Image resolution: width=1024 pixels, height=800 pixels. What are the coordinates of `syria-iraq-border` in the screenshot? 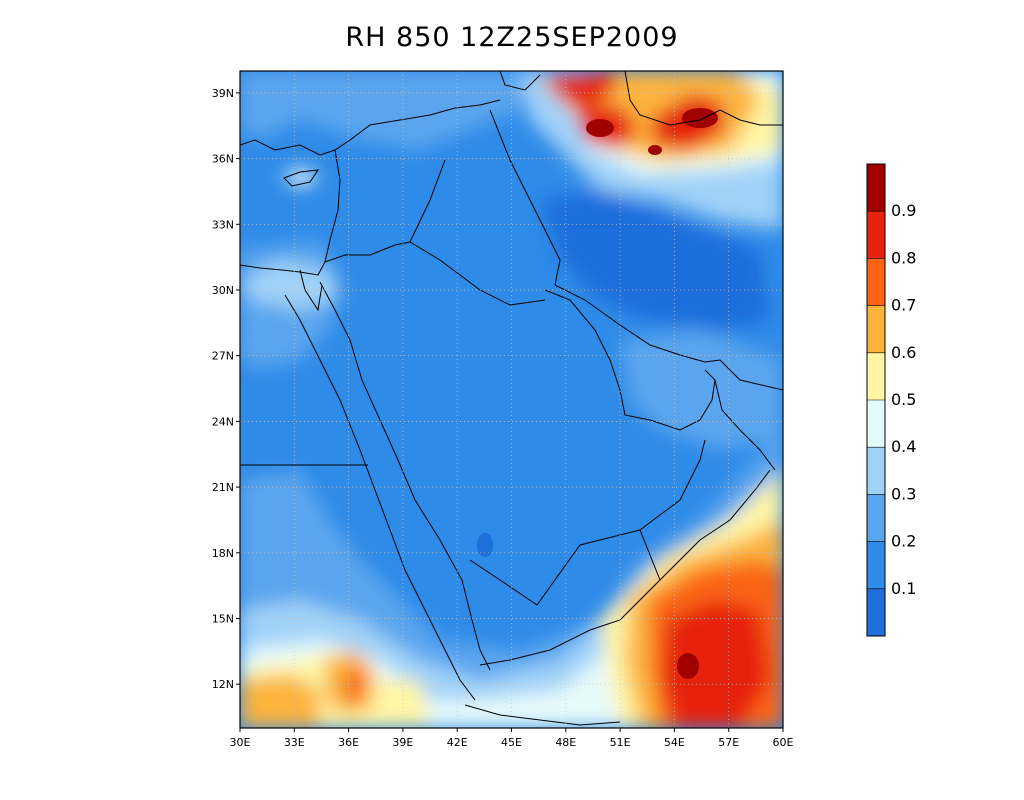 It's located at (427, 201).